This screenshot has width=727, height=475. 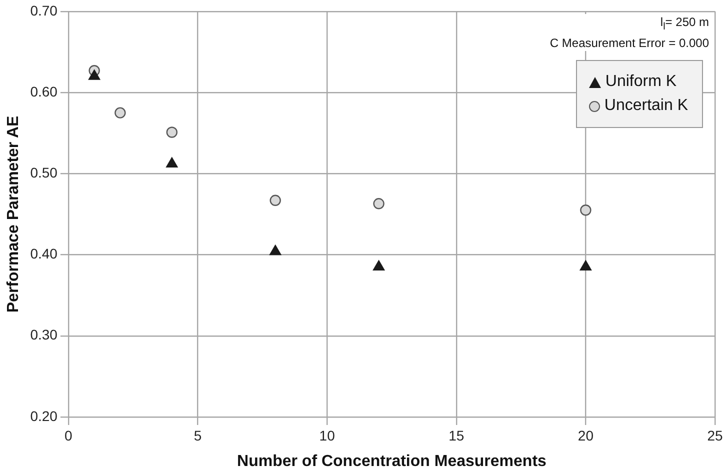 What do you see at coordinates (586, 435) in the screenshot?
I see `x-tick-label: 20` at bounding box center [586, 435].